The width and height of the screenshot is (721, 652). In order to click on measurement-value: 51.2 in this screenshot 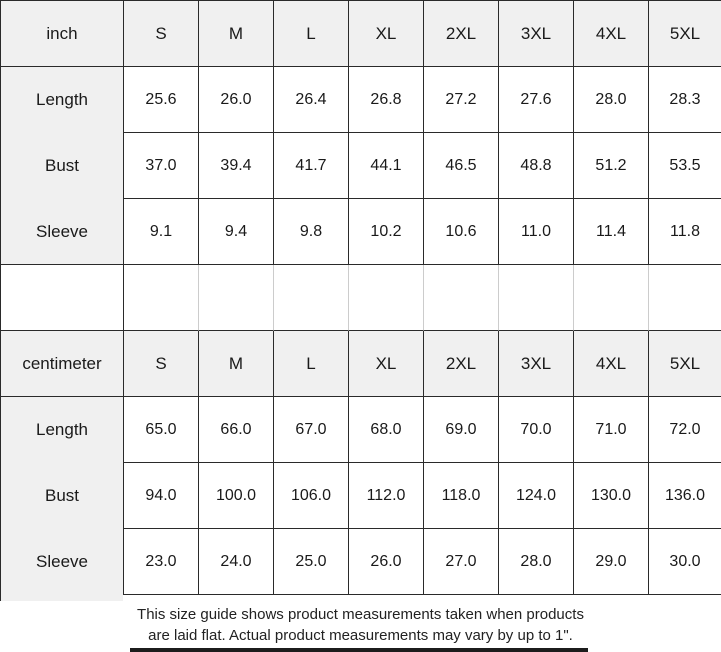, I will do `click(611, 166)`.